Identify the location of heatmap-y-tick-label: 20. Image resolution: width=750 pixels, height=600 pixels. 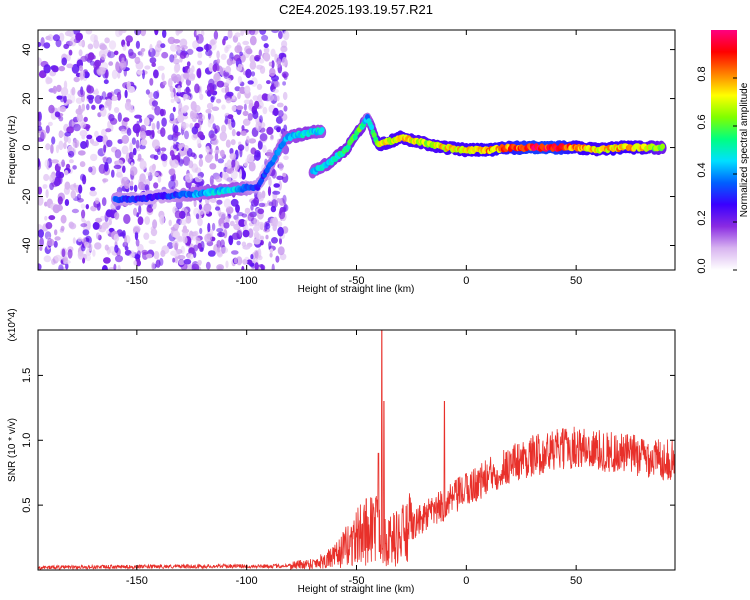
(27, 98).